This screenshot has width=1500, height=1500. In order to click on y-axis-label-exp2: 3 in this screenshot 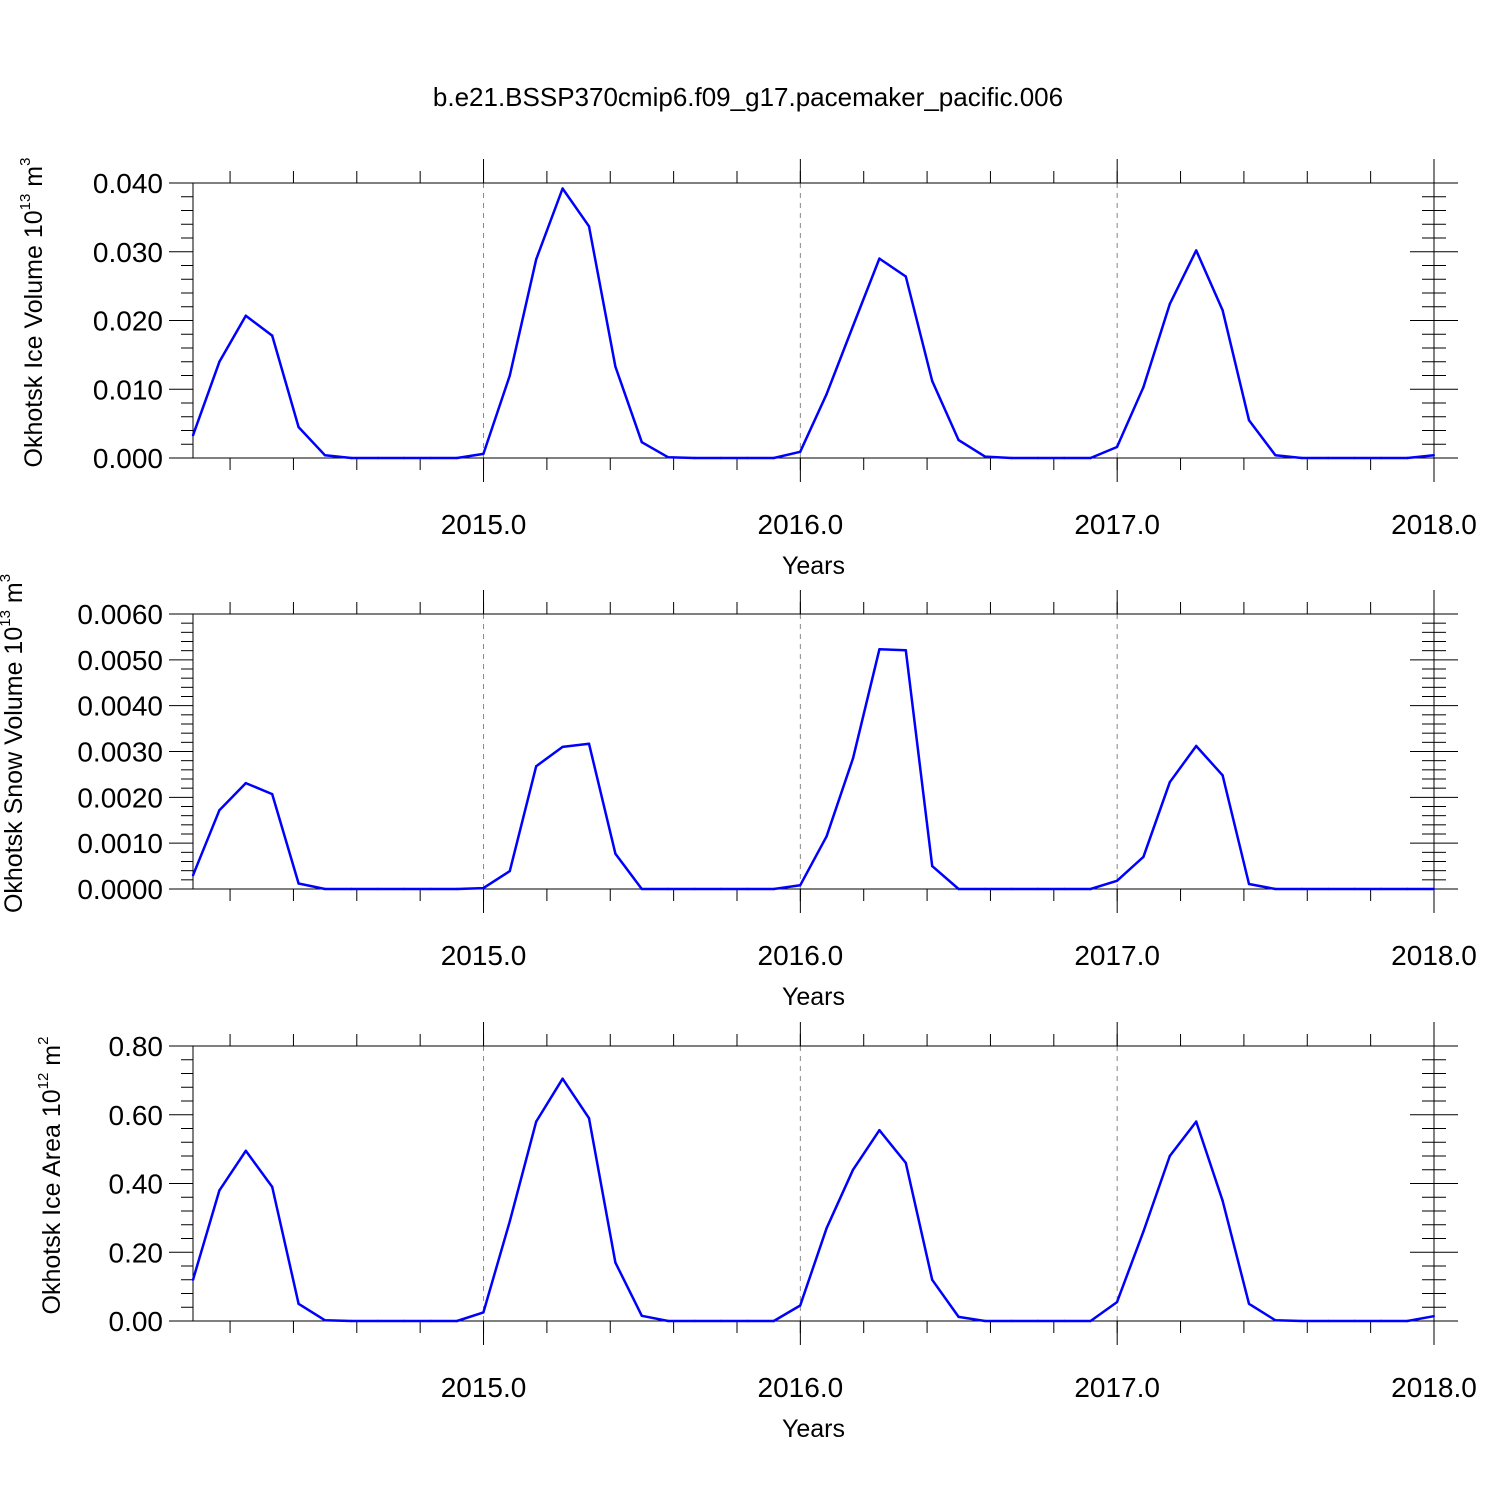, I will do `click(25, 162)`.